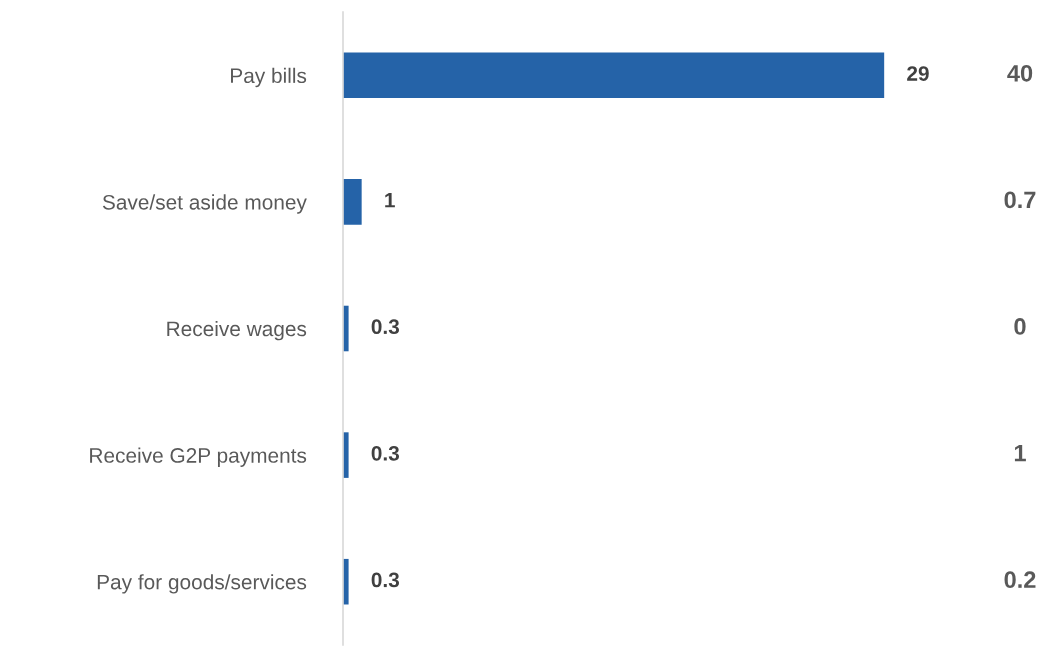  What do you see at coordinates (1020, 326) in the screenshot?
I see `text: 0` at bounding box center [1020, 326].